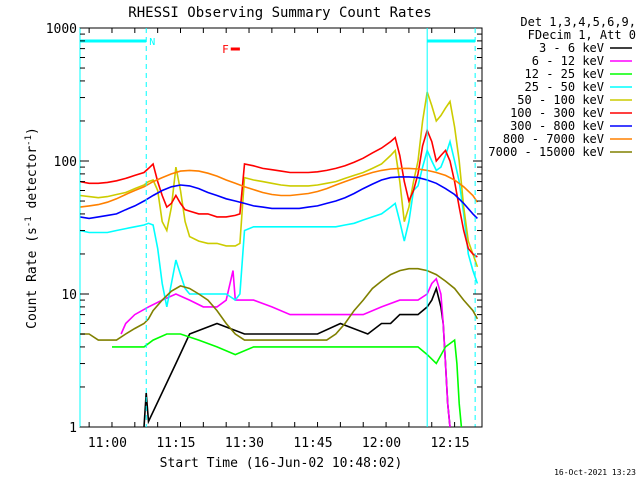 The width and height of the screenshot is (640, 480). Describe the element at coordinates (553, 139) in the screenshot. I see `legend-label: 800 - 7000 keV` at that location.